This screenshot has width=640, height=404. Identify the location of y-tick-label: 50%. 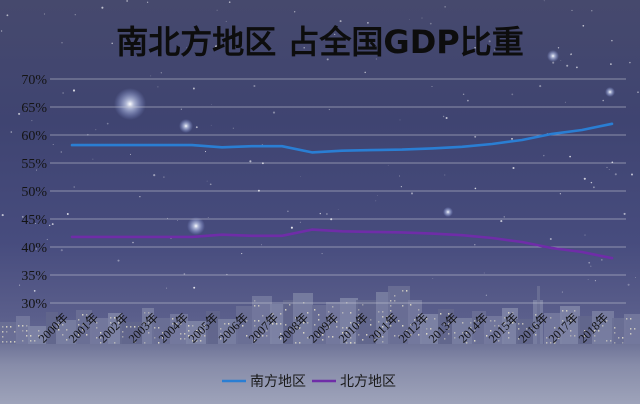
(34, 192).